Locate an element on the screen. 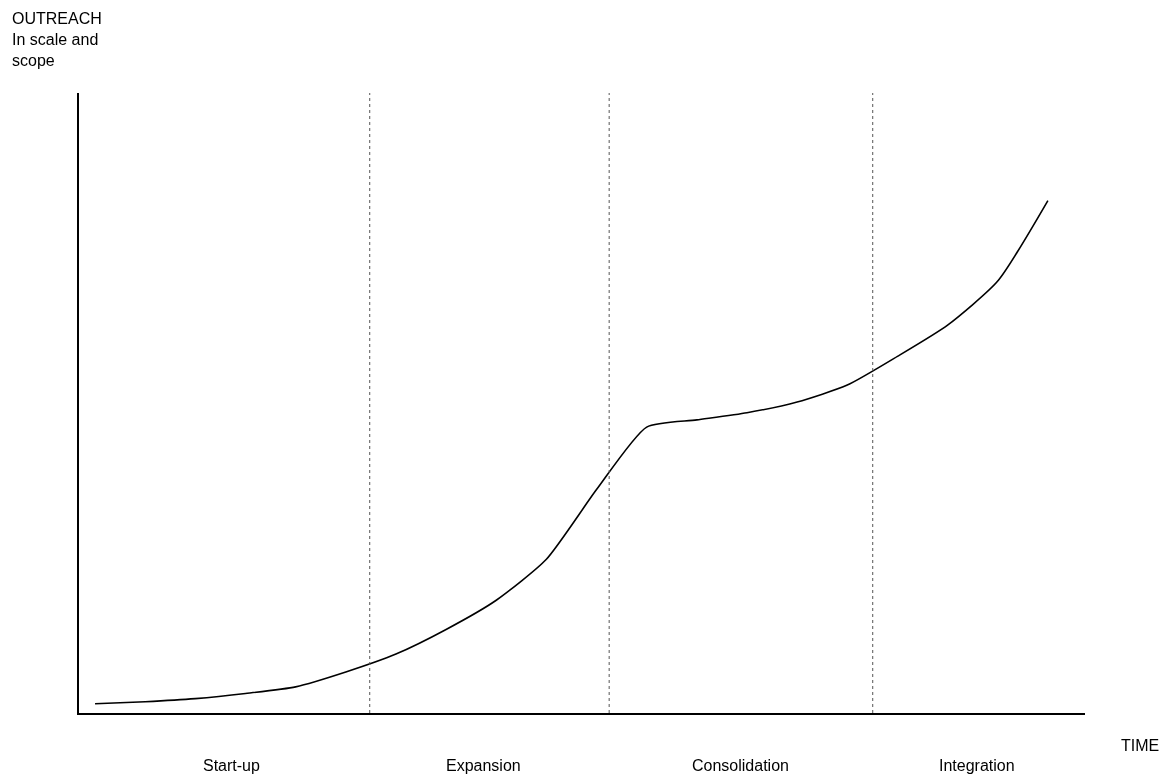  text: Expansion is located at coordinates (483, 765).